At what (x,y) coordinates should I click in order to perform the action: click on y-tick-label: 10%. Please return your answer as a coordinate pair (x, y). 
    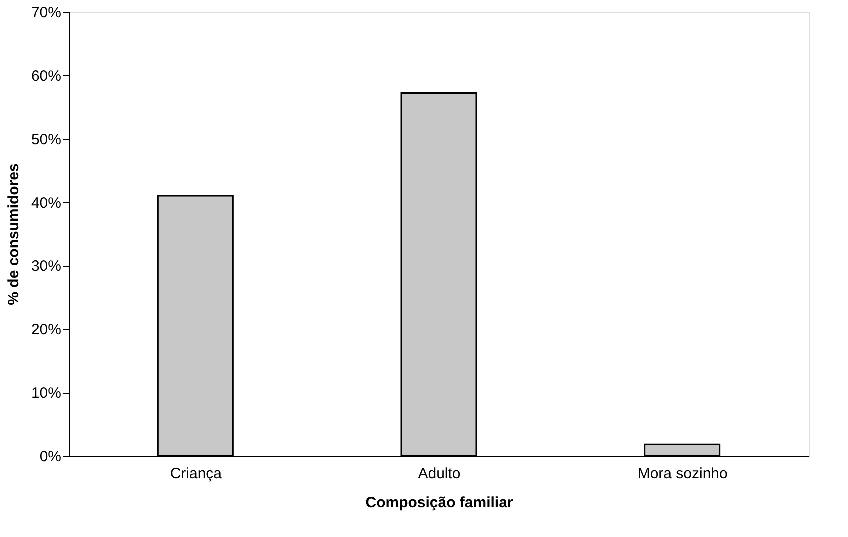
    Looking at the image, I should click on (46, 393).